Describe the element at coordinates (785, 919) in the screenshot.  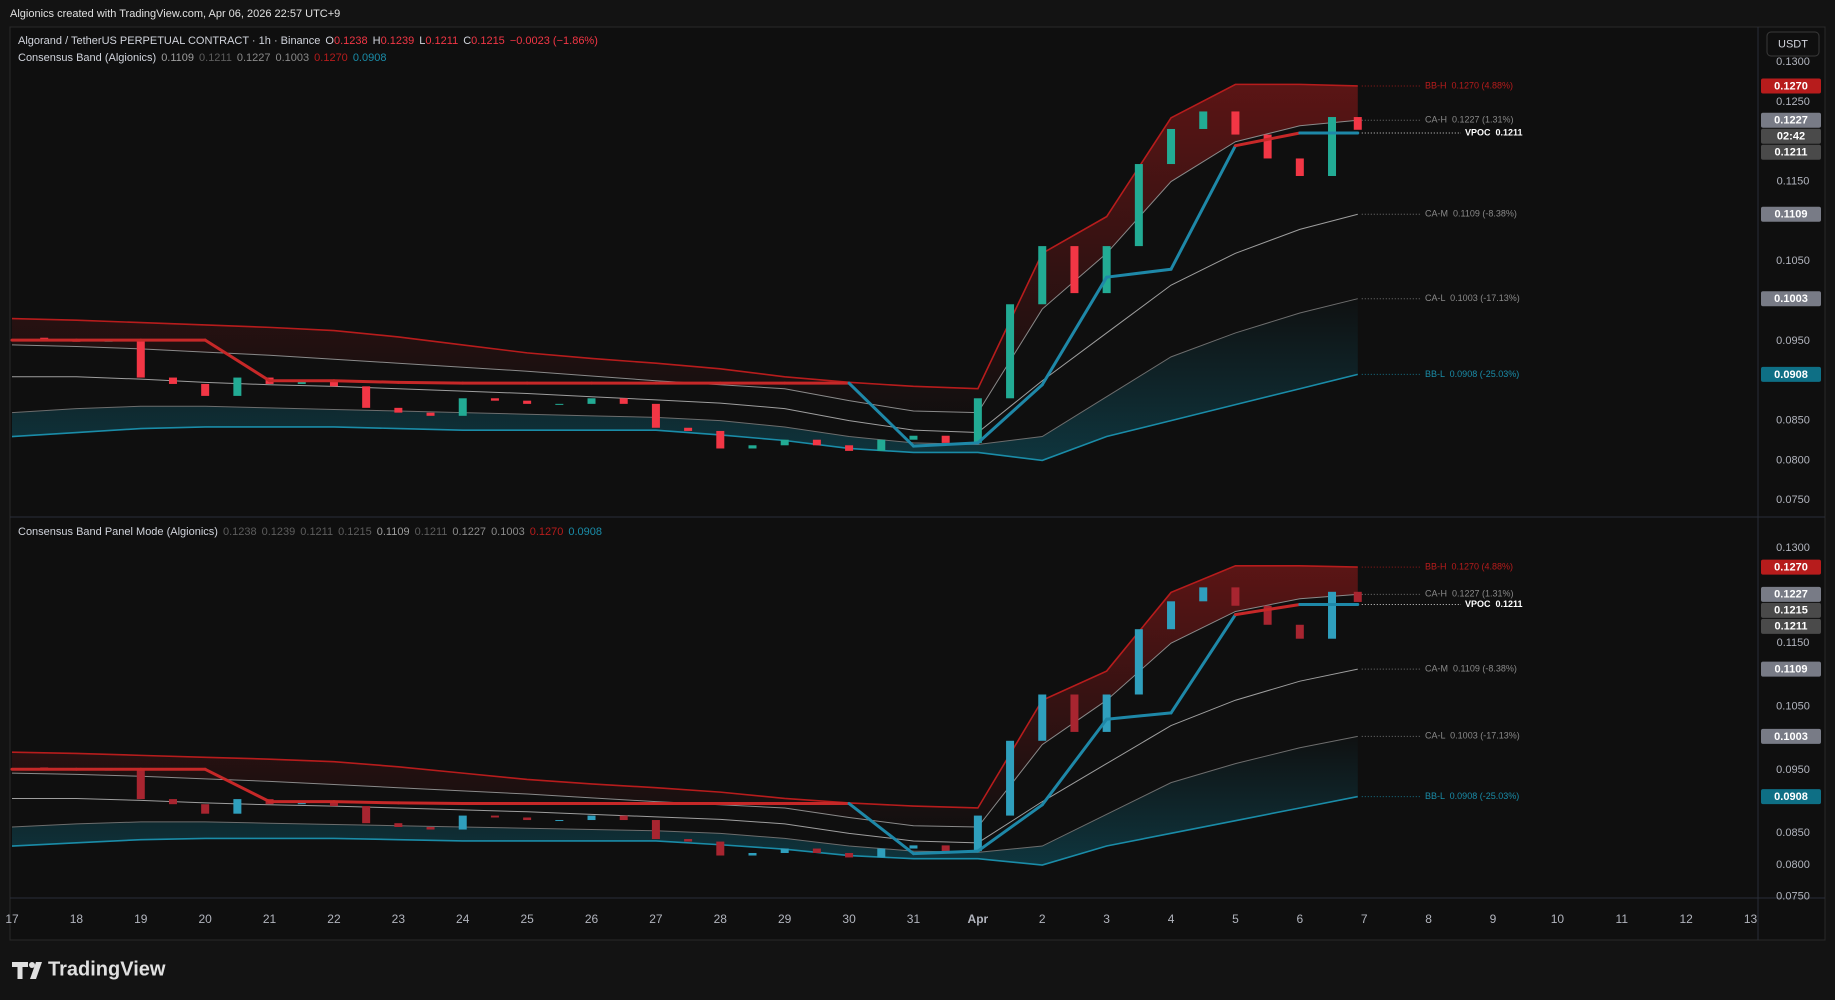
I see `x-tick-label: 29` at that location.